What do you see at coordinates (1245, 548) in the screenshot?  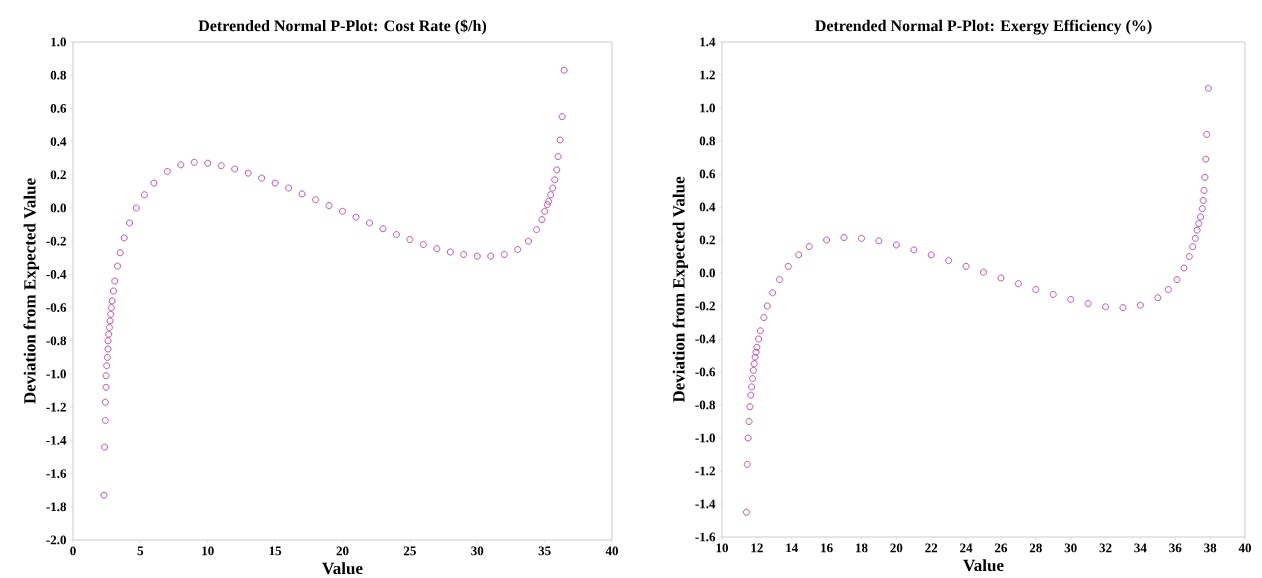 I see `x-tick-label: 40` at bounding box center [1245, 548].